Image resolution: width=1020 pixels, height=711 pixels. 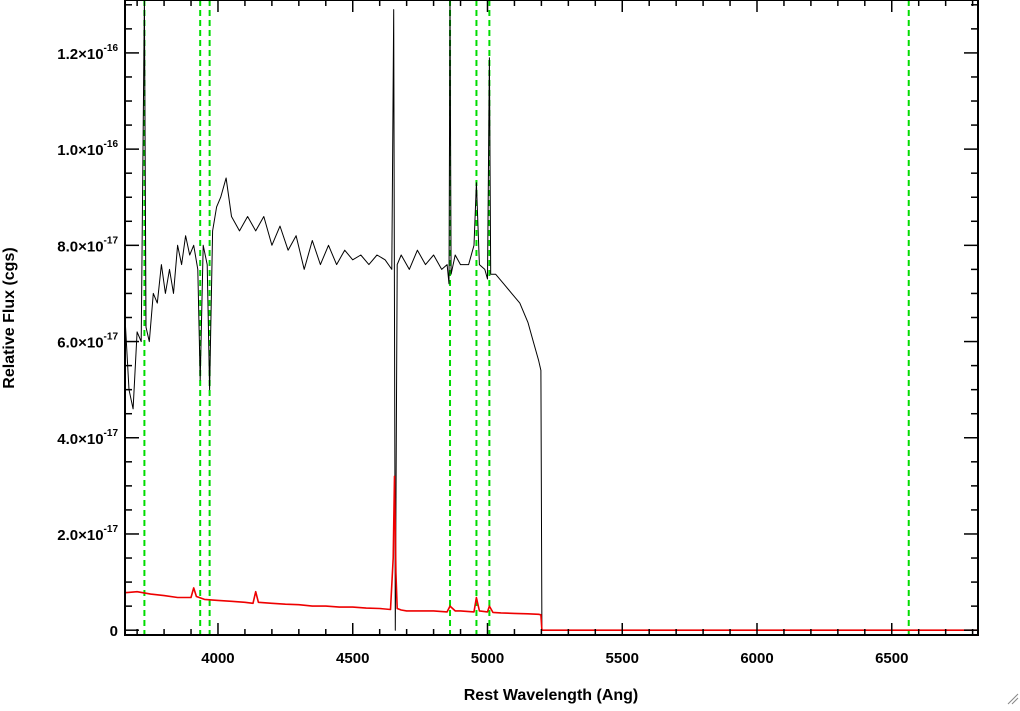 What do you see at coordinates (622, 658) in the screenshot?
I see `x-tick-label: 5500` at bounding box center [622, 658].